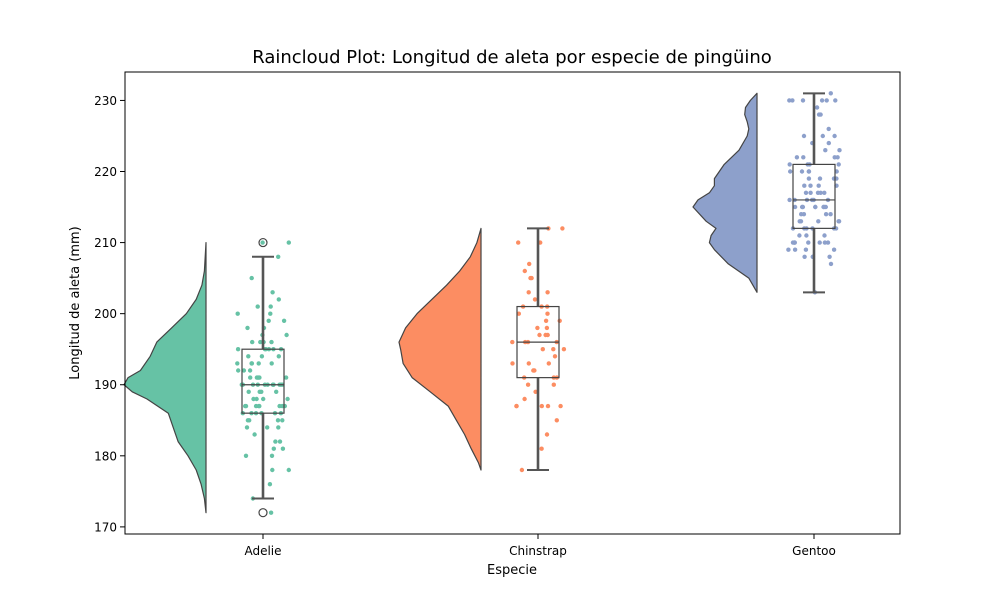 Image resolution: width=1000 pixels, height=600 pixels. I want to click on violin-chinstrap, so click(440, 349).